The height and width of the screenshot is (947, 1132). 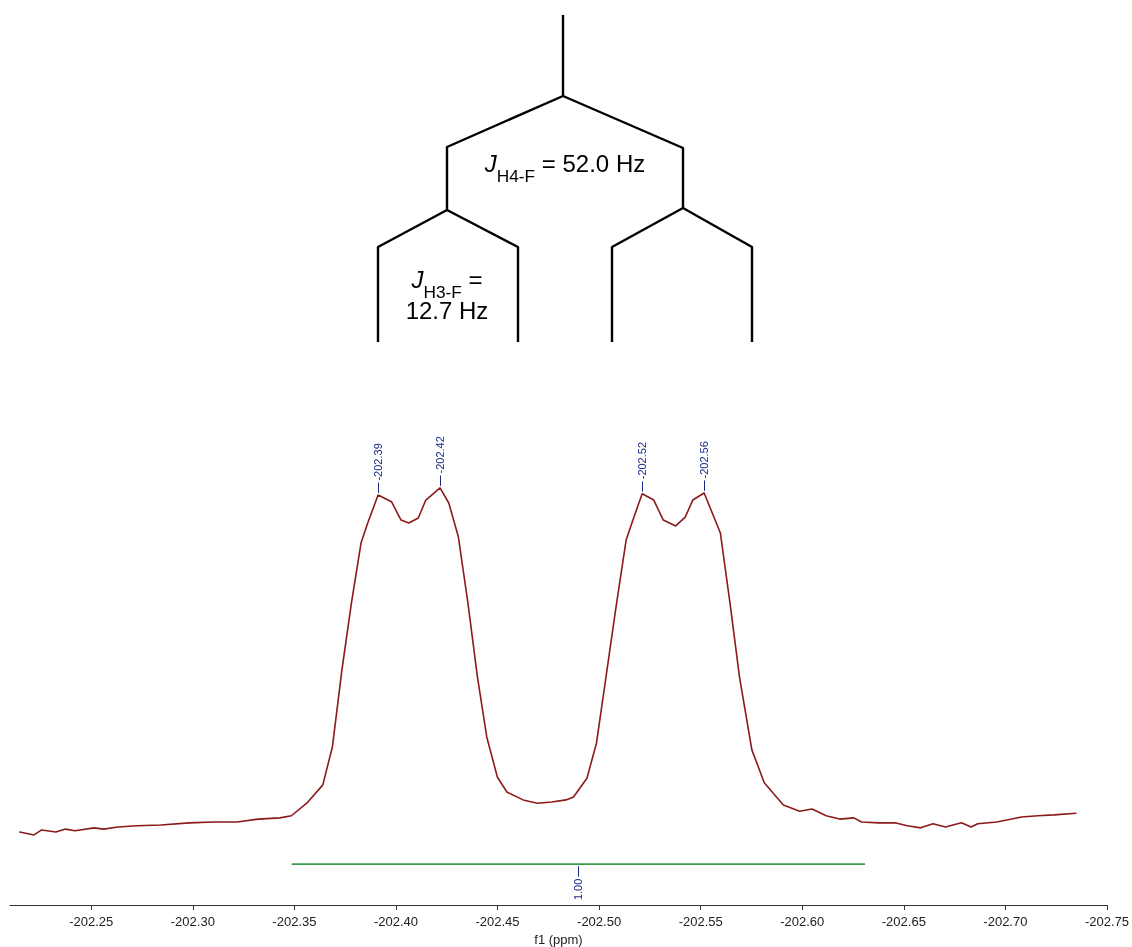 I want to click on x-axis-title: f1 (ppm), so click(x=558, y=939).